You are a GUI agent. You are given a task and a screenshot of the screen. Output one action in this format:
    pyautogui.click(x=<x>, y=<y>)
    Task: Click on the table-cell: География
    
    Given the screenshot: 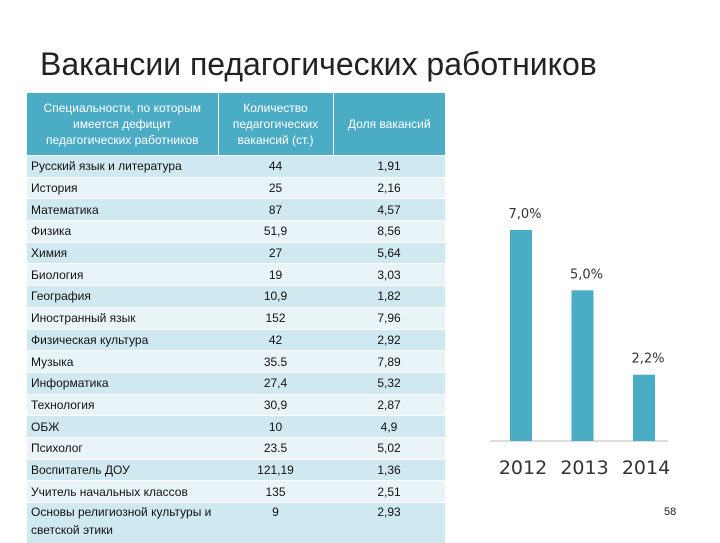 What is the action you would take?
    pyautogui.click(x=122, y=297)
    